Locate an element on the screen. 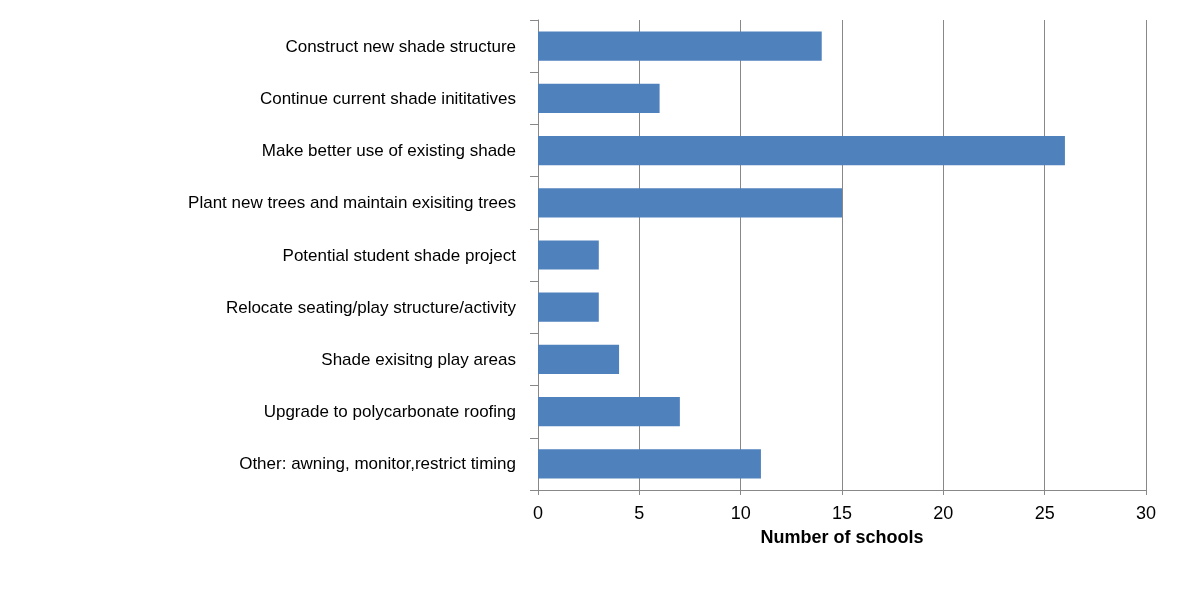 The image size is (1188, 597). y-tick-label: Plant new trees and maintain exisiting trees is located at coordinates (352, 203).